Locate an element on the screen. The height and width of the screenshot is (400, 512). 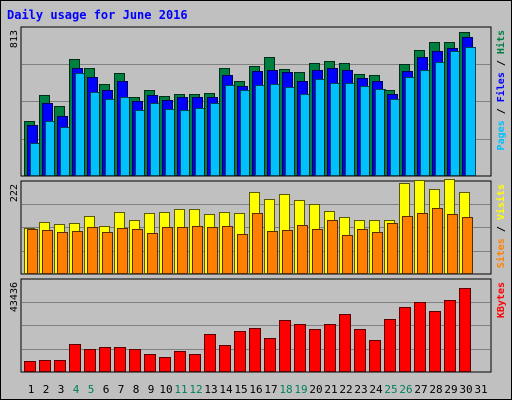
x-tick-label: 31 is located at coordinates (480, 389).